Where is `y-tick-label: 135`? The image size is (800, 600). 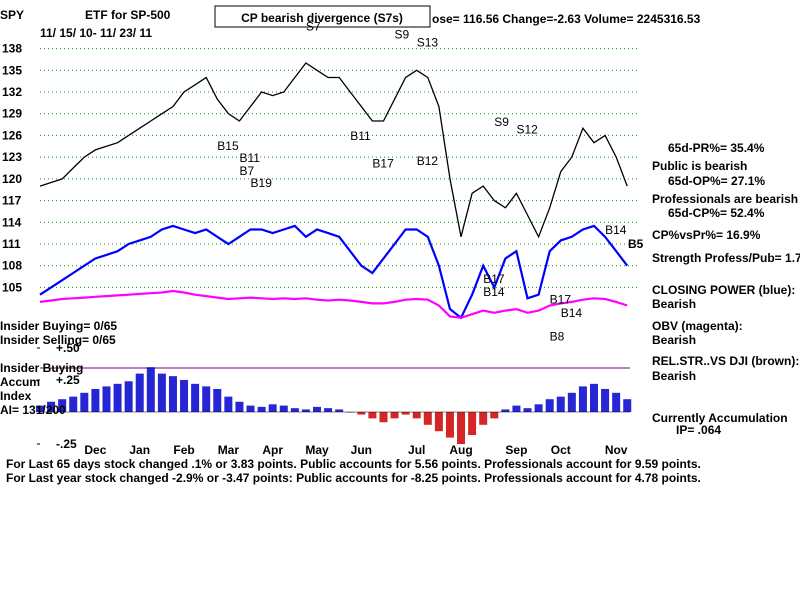
y-tick-label: 135 is located at coordinates (12, 70).